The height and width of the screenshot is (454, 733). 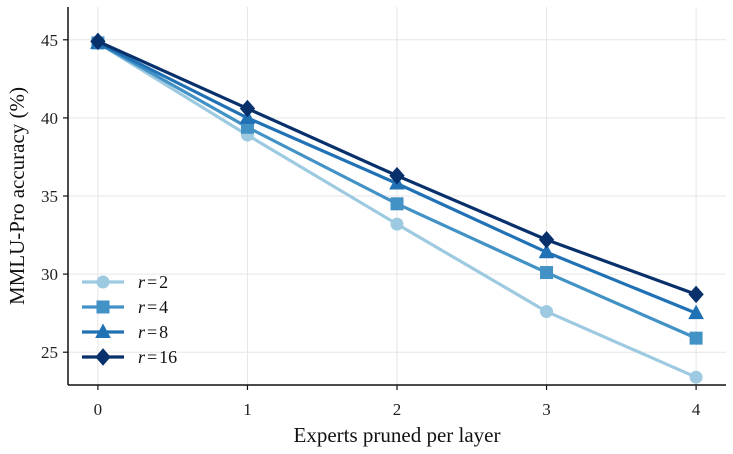 What do you see at coordinates (153, 307) in the screenshot?
I see `legend-label: r = 4` at bounding box center [153, 307].